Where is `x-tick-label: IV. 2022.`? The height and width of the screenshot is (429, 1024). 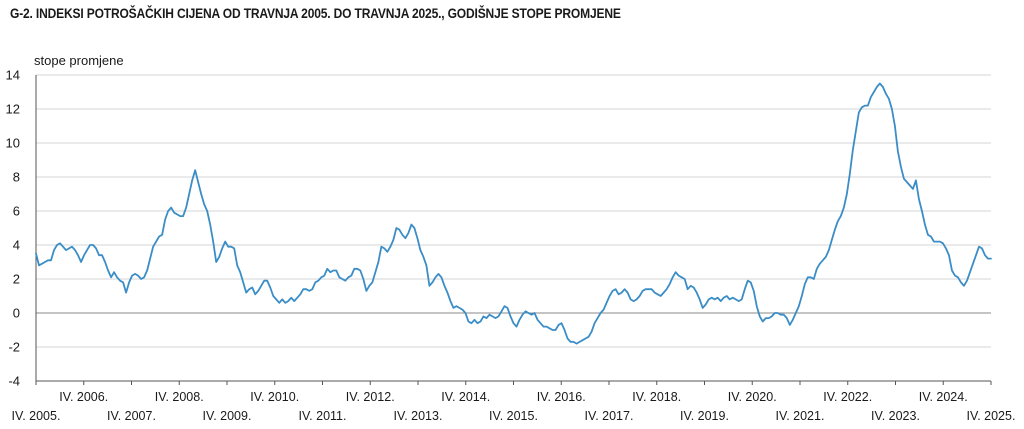
x-tick-label: IV. 2022. is located at coordinates (847, 397).